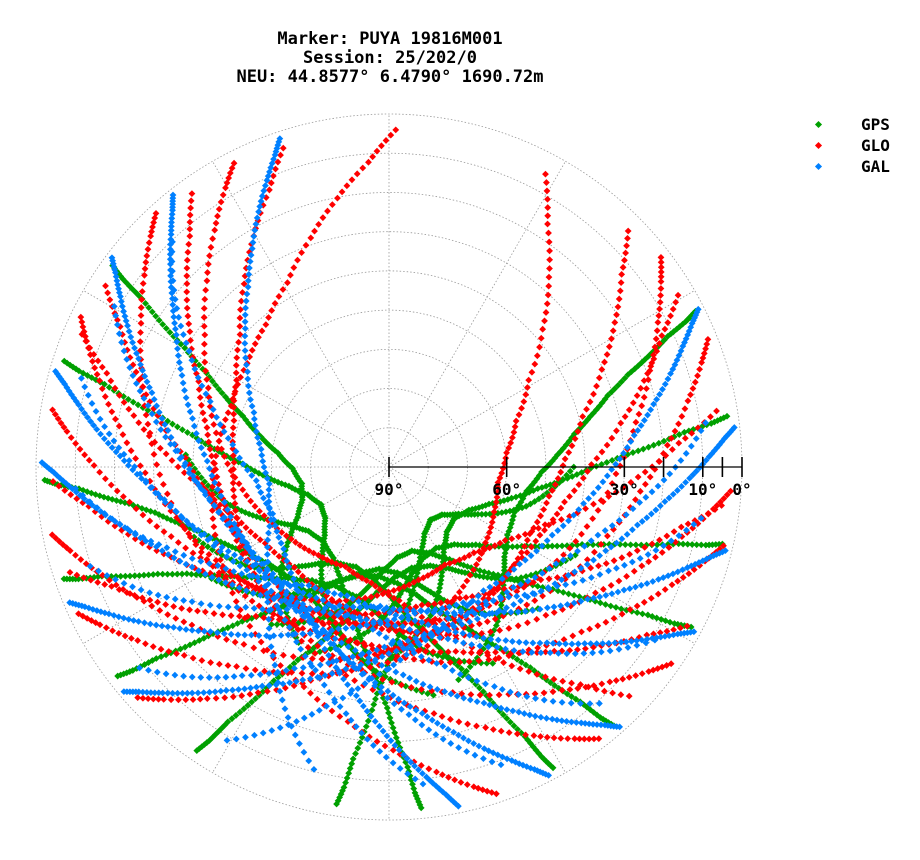 This screenshot has height=860, width=920. What do you see at coordinates (875, 166) in the screenshot?
I see `legend-label-gal: GAL` at bounding box center [875, 166].